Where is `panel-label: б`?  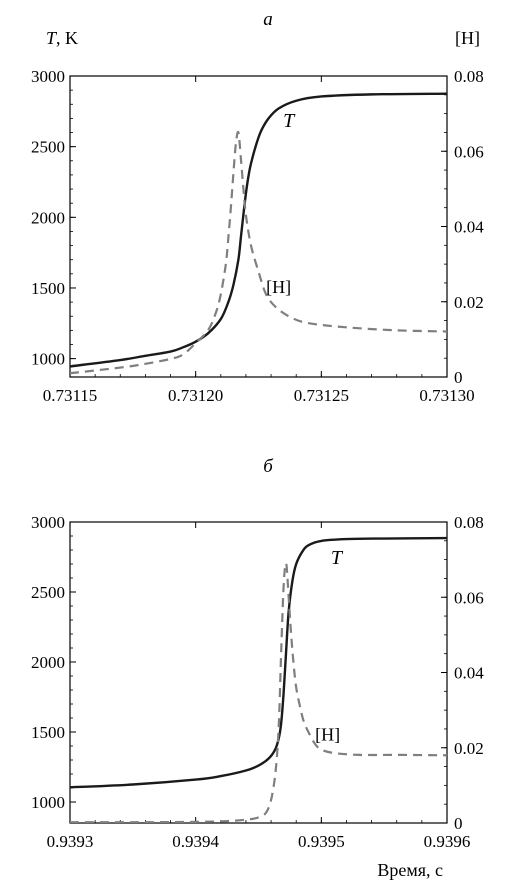
panel-label: б is located at coordinates (268, 466).